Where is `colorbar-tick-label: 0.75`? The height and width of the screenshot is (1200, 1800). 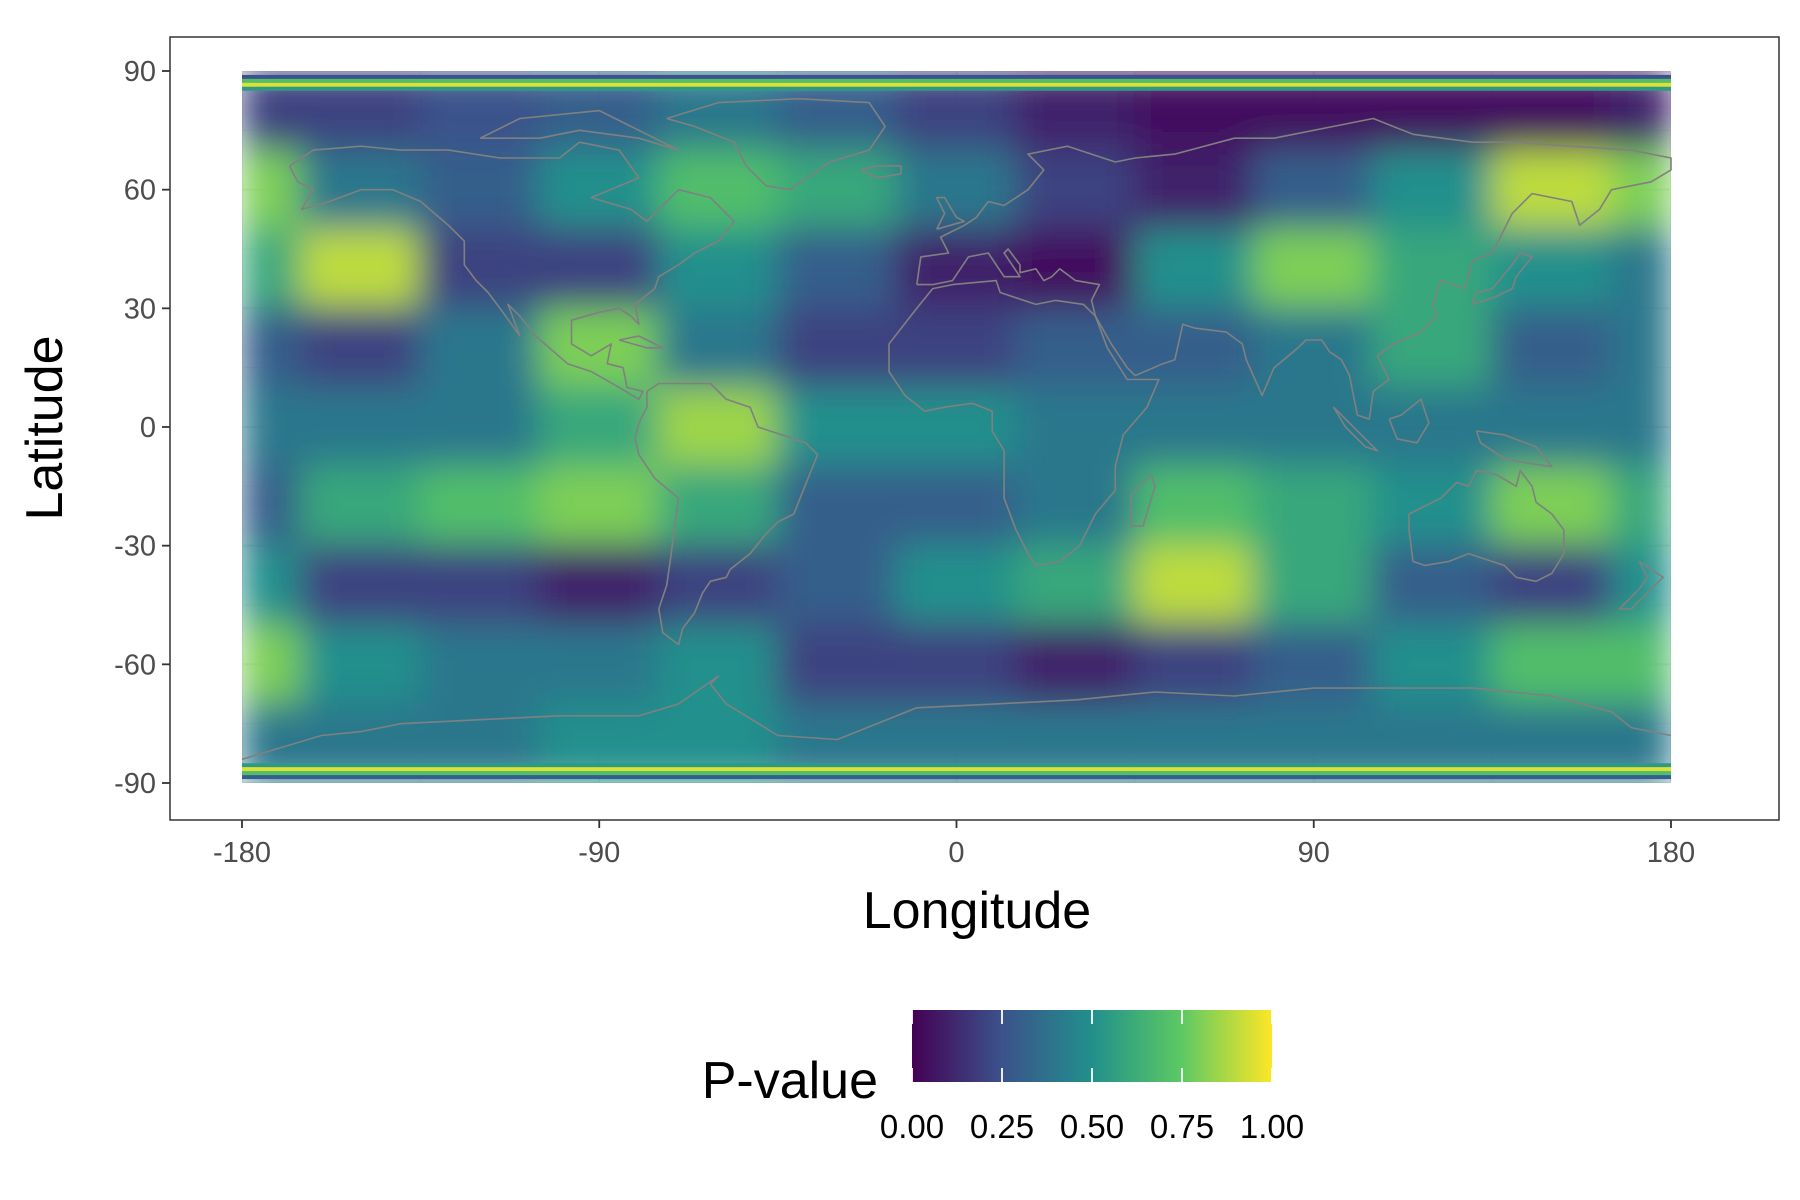 colorbar-tick-label: 0.75 is located at coordinates (1182, 1126).